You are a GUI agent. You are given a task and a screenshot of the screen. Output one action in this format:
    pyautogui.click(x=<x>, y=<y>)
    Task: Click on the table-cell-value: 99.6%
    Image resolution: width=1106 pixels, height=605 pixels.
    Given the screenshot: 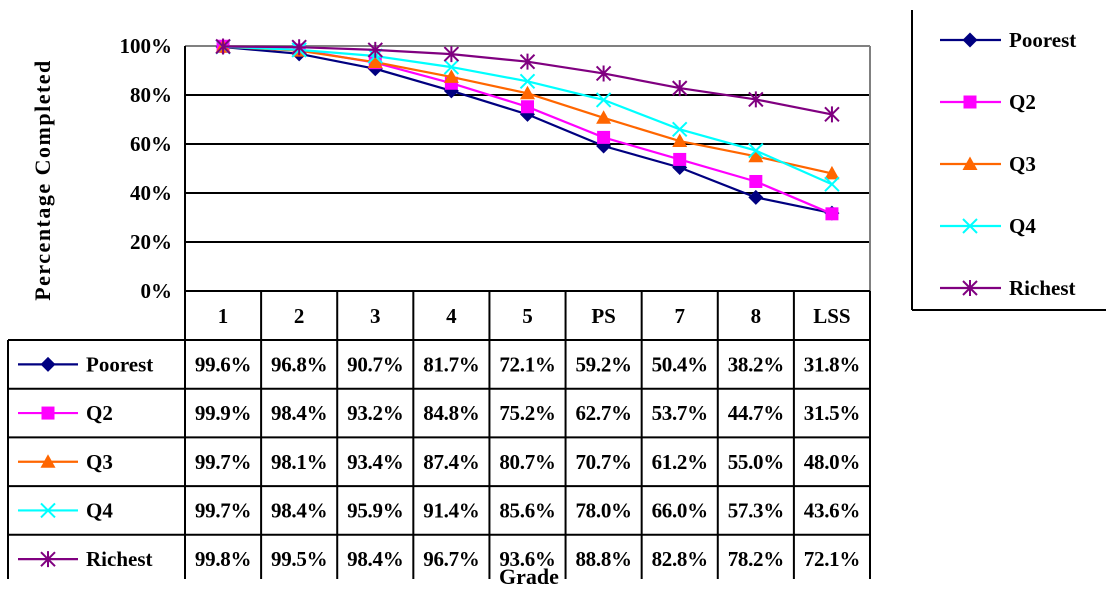 What is the action you would take?
    pyautogui.click(x=223, y=364)
    